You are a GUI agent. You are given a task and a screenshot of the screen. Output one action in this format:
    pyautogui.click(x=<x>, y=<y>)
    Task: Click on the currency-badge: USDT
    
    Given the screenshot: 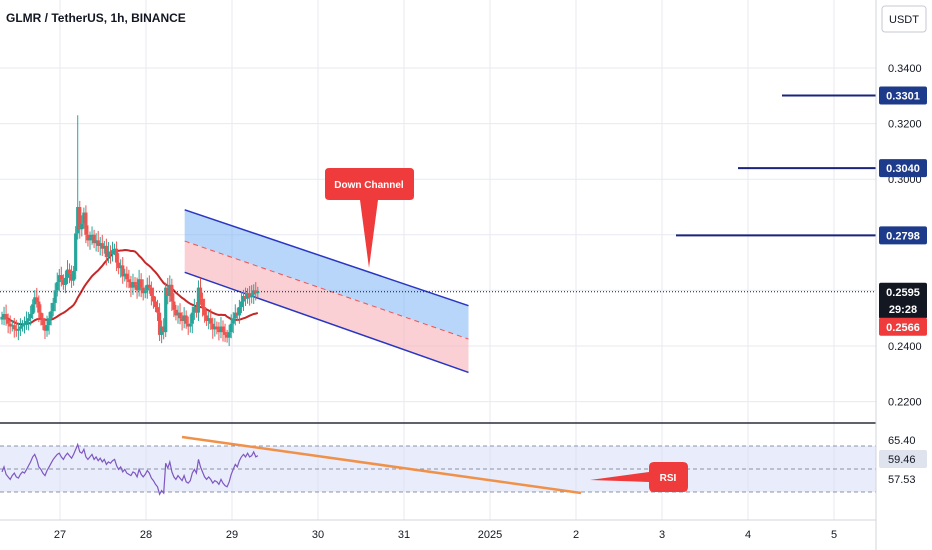 What is the action you would take?
    pyautogui.click(x=904, y=19)
    